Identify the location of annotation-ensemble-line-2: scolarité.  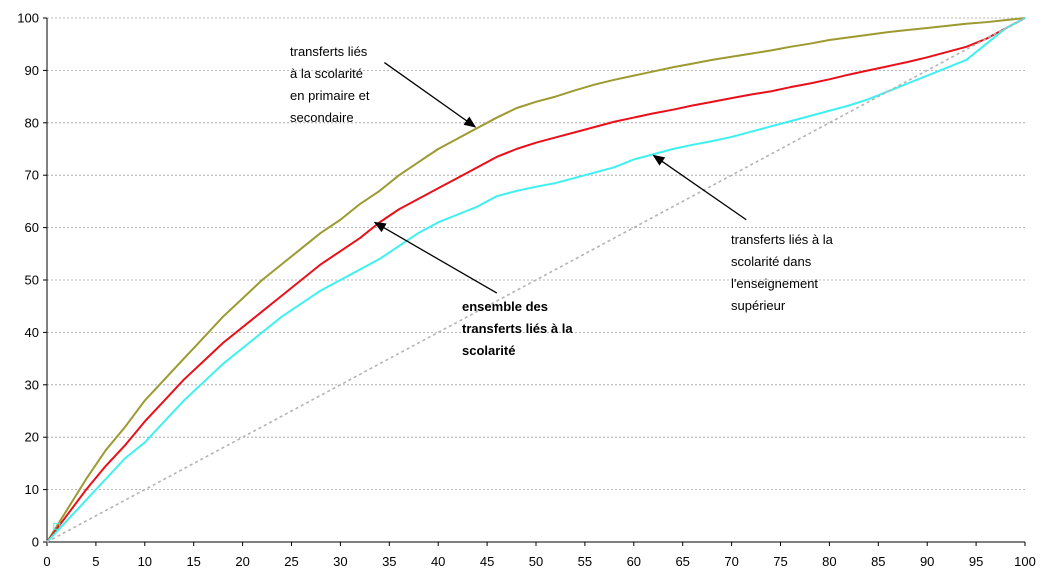
(488, 350).